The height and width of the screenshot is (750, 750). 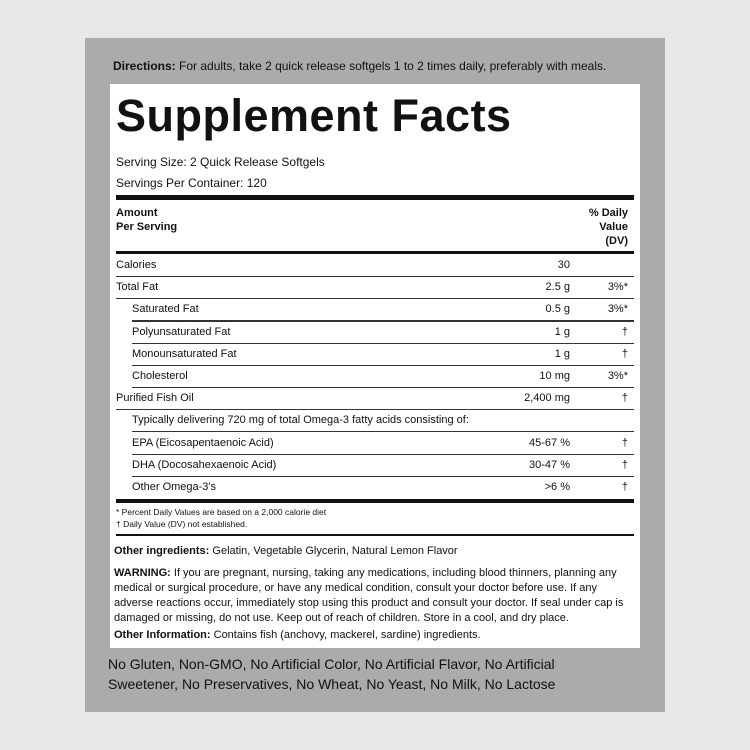 I want to click on header-line: (DV), so click(x=616, y=241).